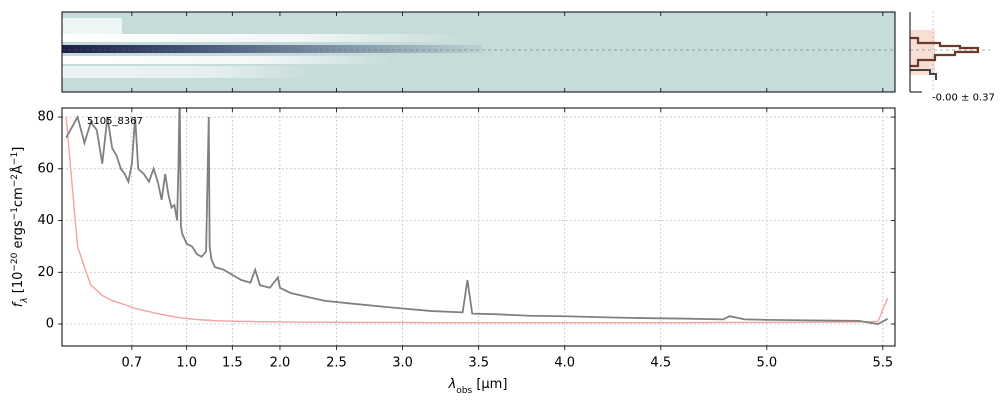 The height and width of the screenshot is (400, 1000). Describe the element at coordinates (452, 384) in the screenshot. I see `x-label-part: λ` at that location.